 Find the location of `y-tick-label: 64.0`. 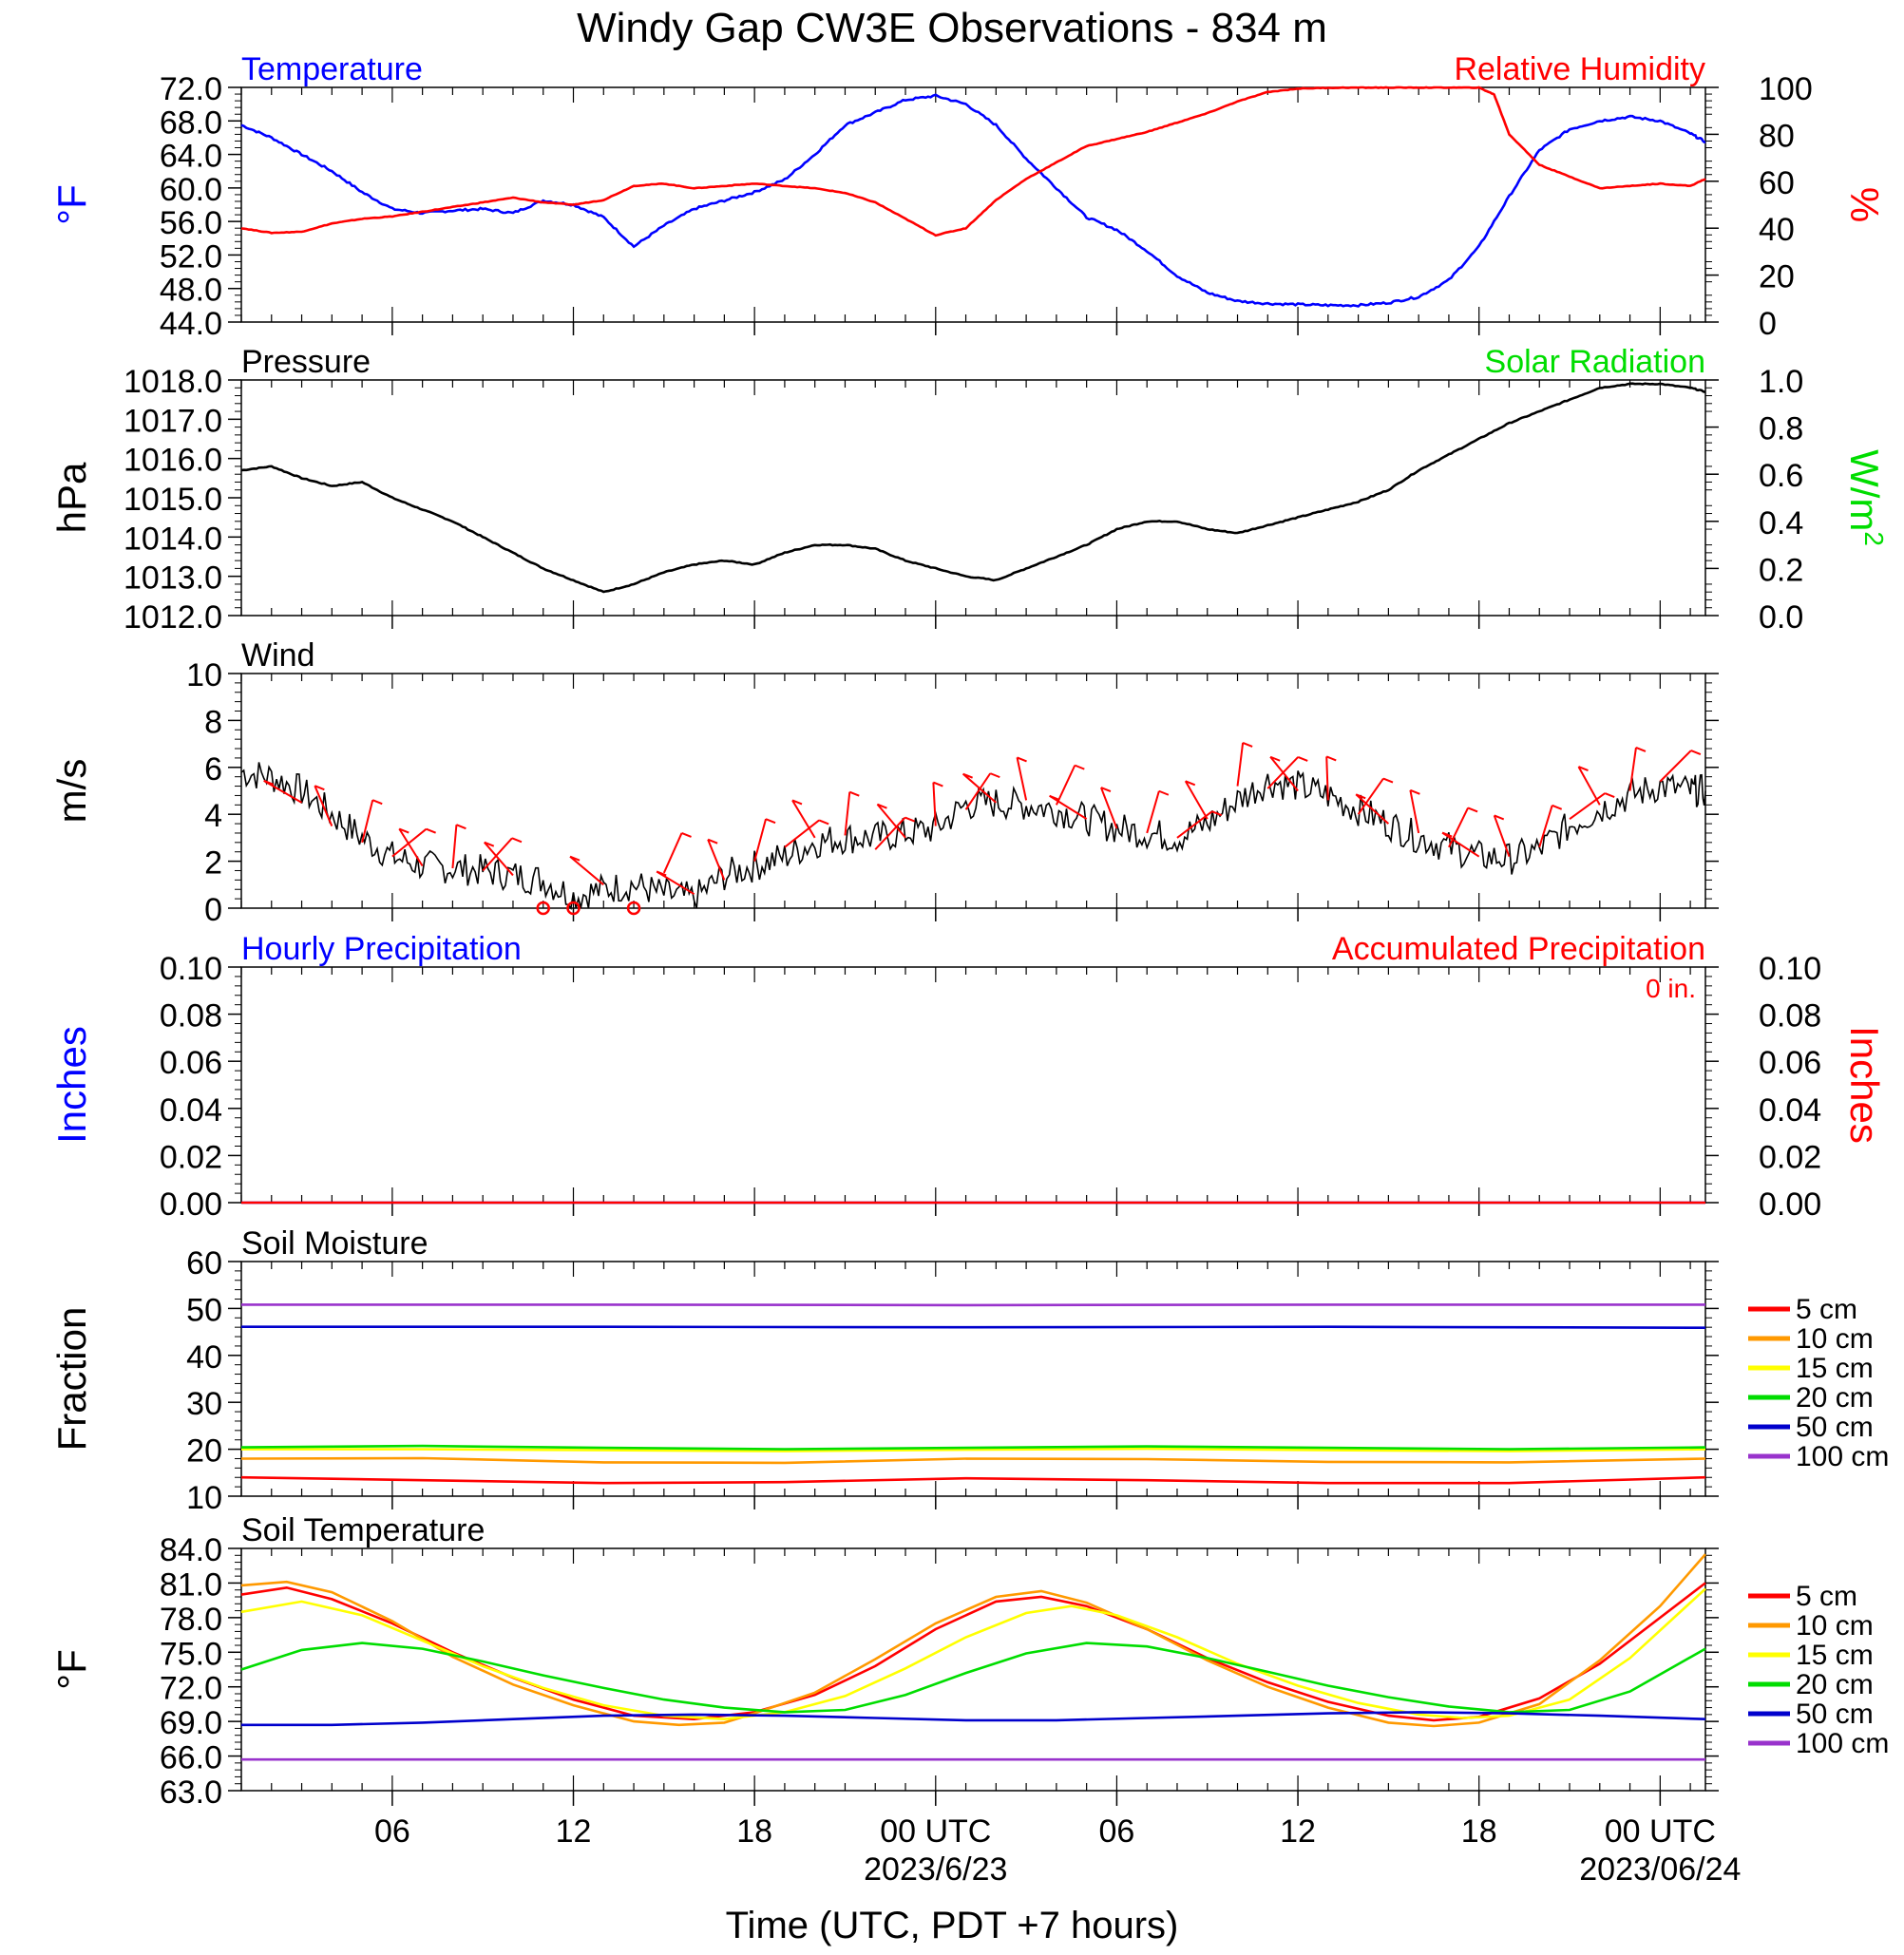

y-tick-label: 64.0 is located at coordinates (191, 157).